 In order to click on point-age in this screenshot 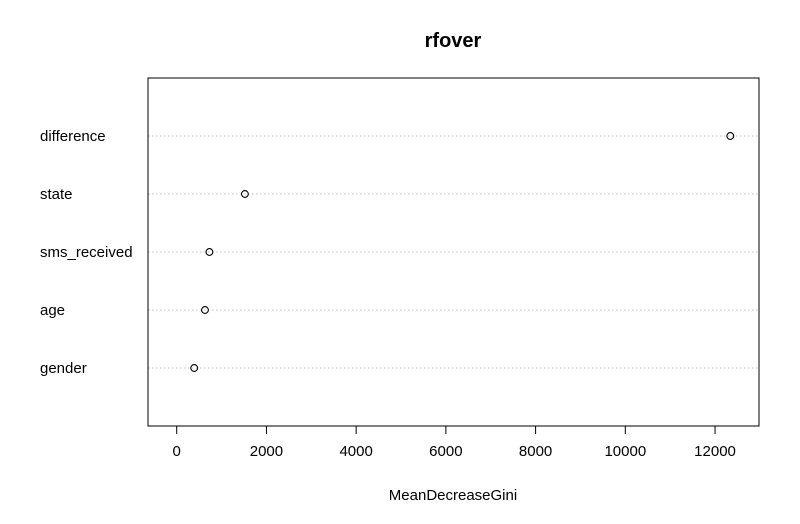, I will do `click(205, 310)`.